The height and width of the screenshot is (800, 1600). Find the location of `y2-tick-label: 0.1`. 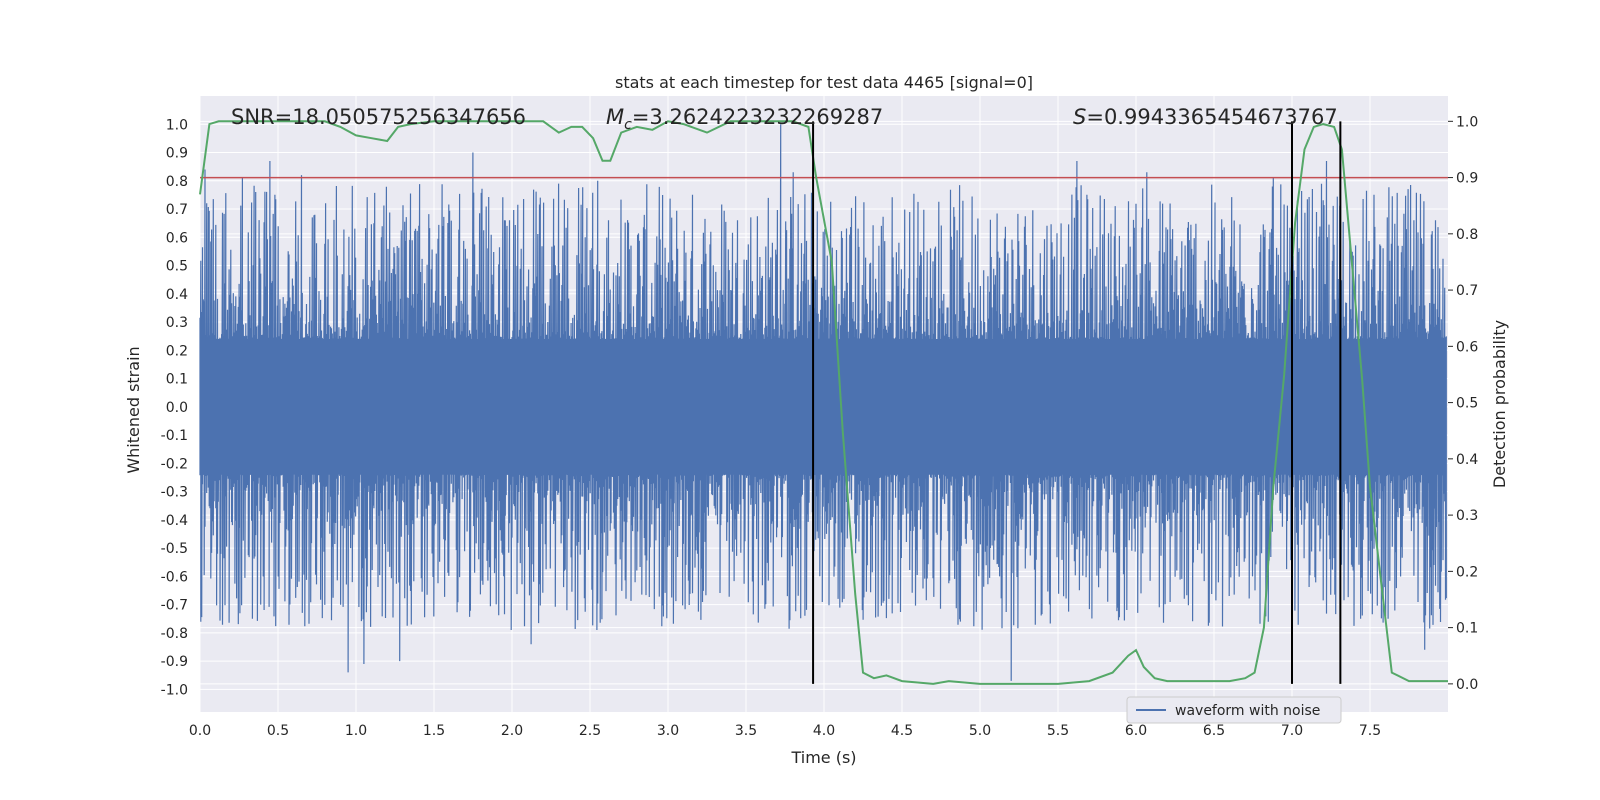

y2-tick-label: 0.1 is located at coordinates (1467, 629).